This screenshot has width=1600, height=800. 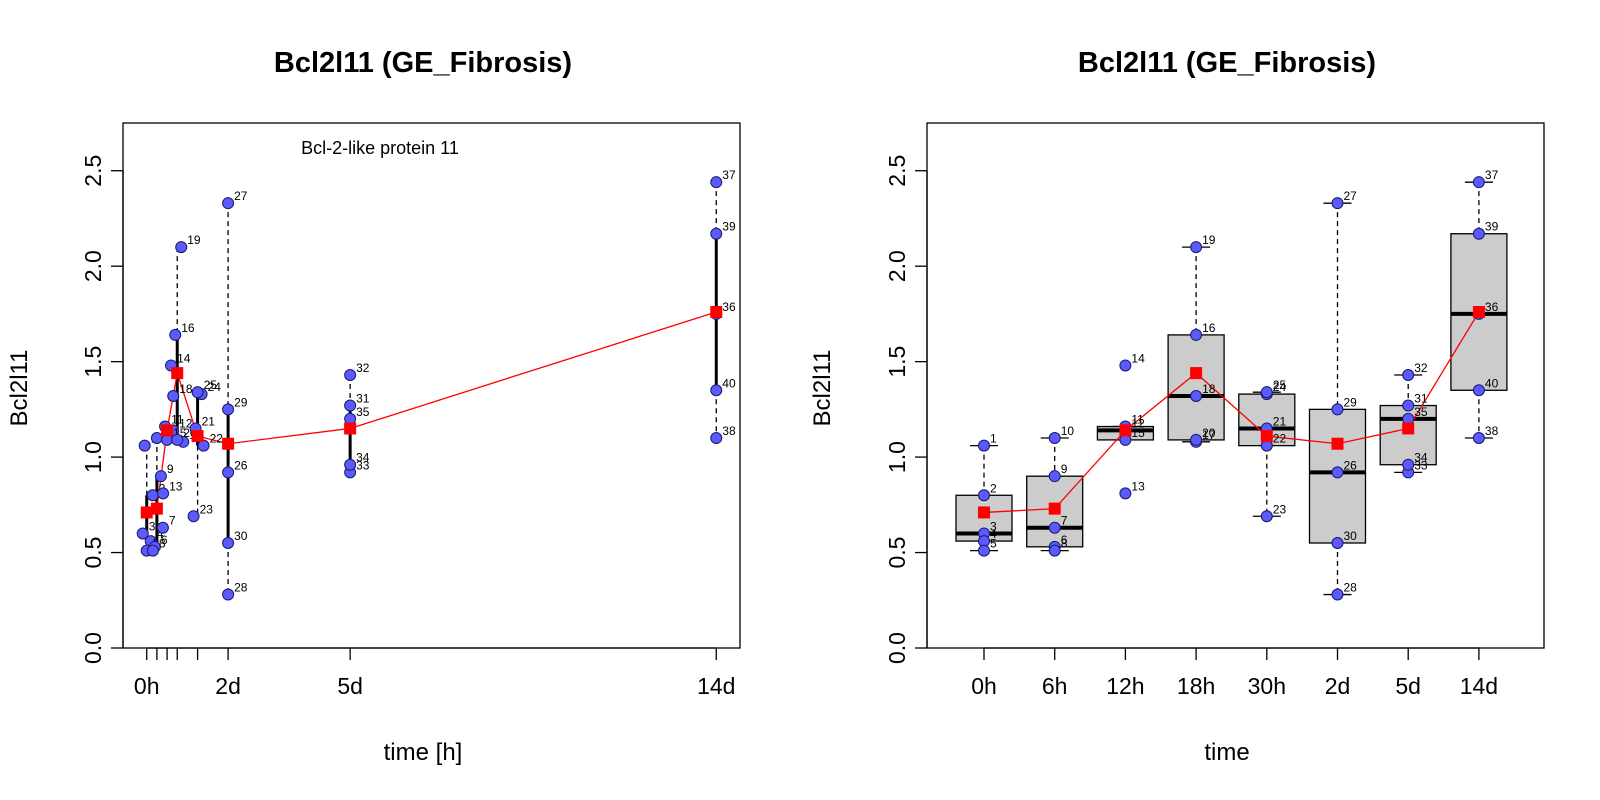 What do you see at coordinates (1267, 686) in the screenshot?
I see `x-tick-label: 30h` at bounding box center [1267, 686].